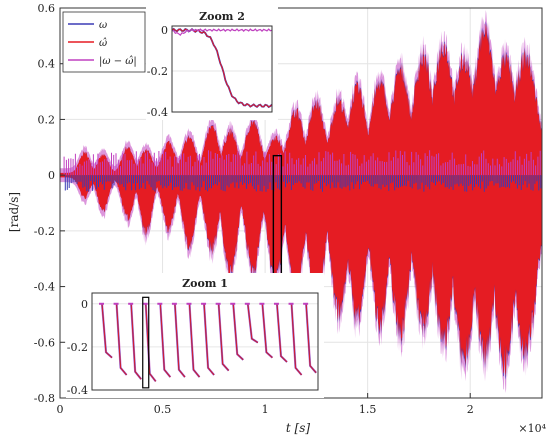 The image size is (550, 446). What do you see at coordinates (77, 347) in the screenshot?
I see `inset-0-ytick-1: -0.2` at bounding box center [77, 347].